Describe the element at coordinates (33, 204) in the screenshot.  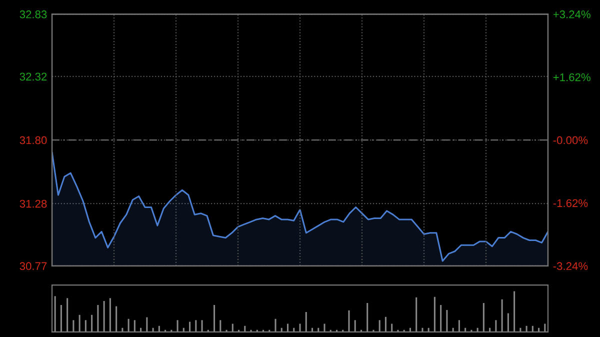
I see `y-tick-label: 31.28` at that location.